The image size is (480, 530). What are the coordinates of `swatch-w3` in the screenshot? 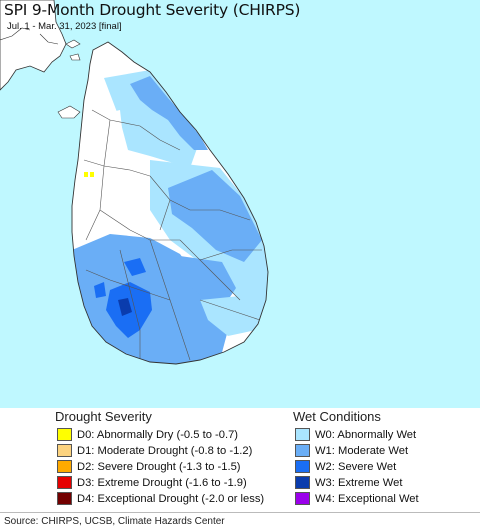 It's located at (302, 482).